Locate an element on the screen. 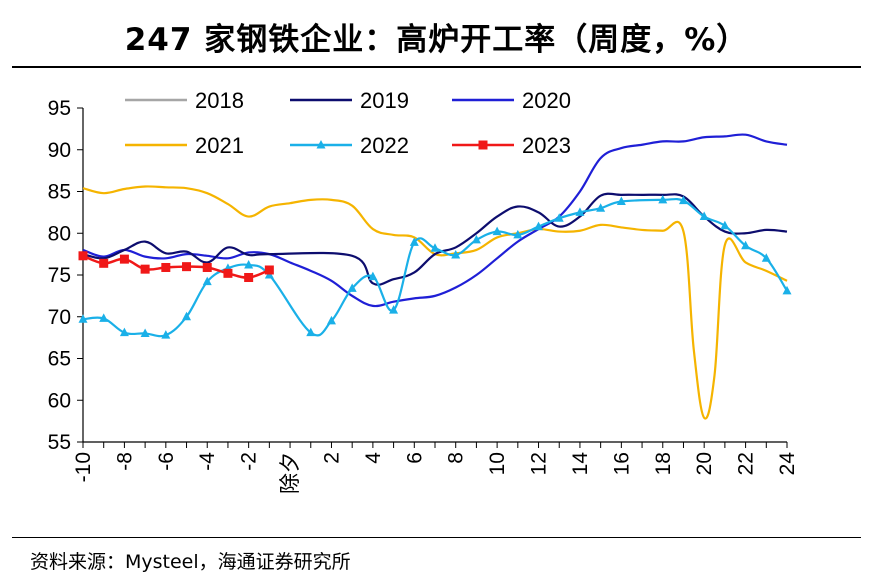 The width and height of the screenshot is (873, 580). series-line-2019 is located at coordinates (435, 239).